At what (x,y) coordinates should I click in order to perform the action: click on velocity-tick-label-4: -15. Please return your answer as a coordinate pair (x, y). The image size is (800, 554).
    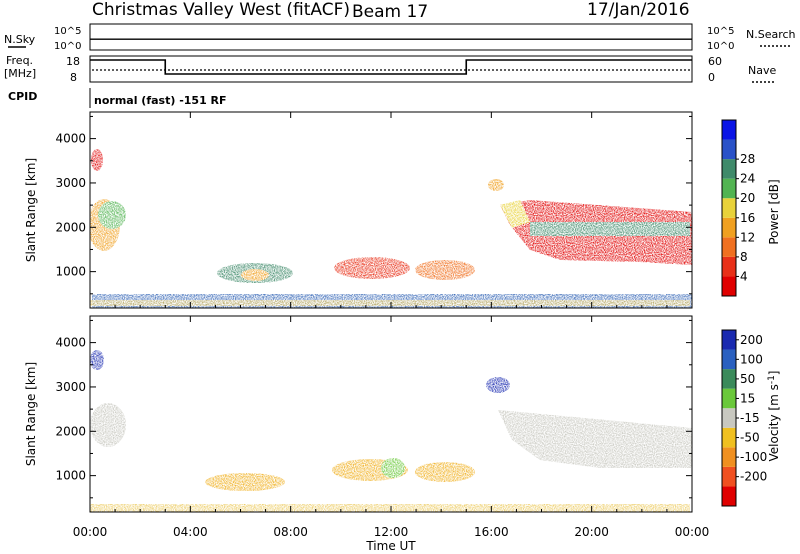
    Looking at the image, I should click on (750, 418).